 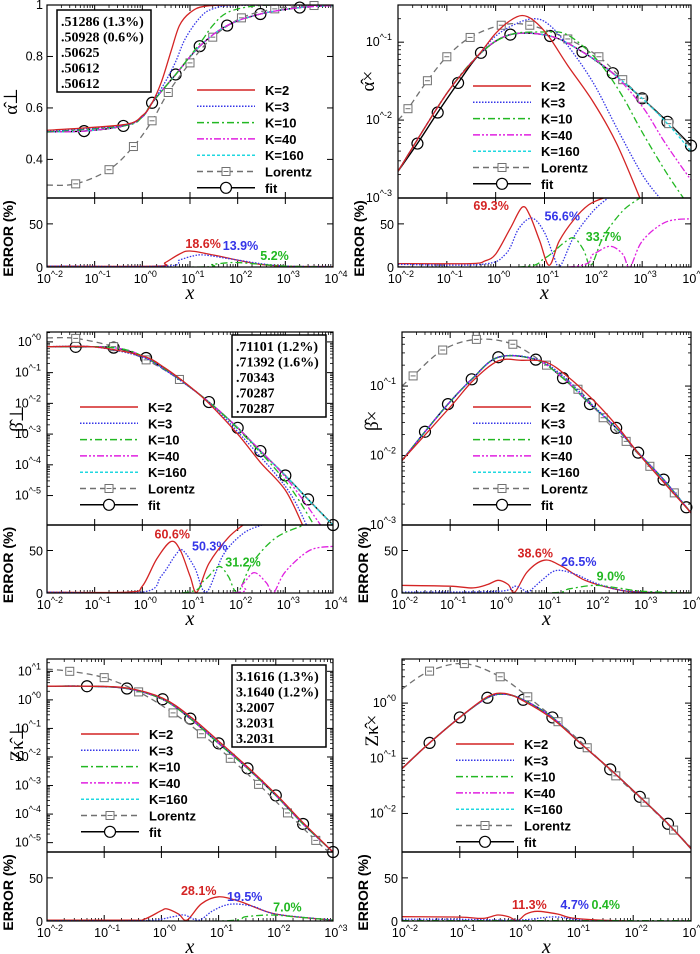 What do you see at coordinates (539, 777) in the screenshot?
I see `legend-label: K=10` at bounding box center [539, 777].